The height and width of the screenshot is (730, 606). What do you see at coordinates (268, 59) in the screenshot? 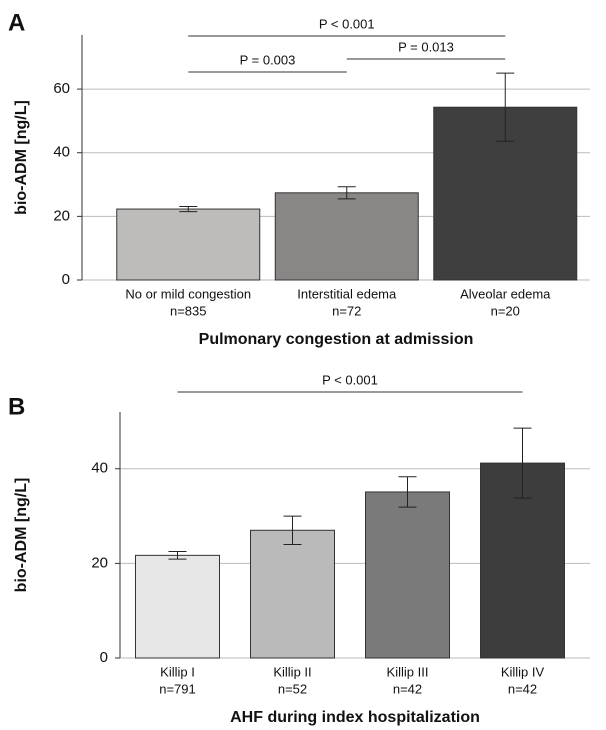
I see `p-value: P = 0.003` at bounding box center [268, 59].